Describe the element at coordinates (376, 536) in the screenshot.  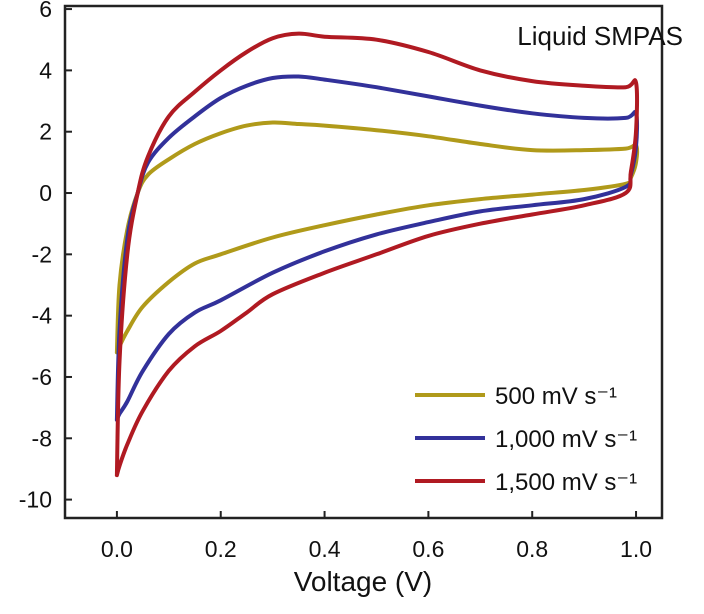
I see `x-axis-ticks: 0.0 0.2 0.4 0.6 0.8 1.0` at that location.